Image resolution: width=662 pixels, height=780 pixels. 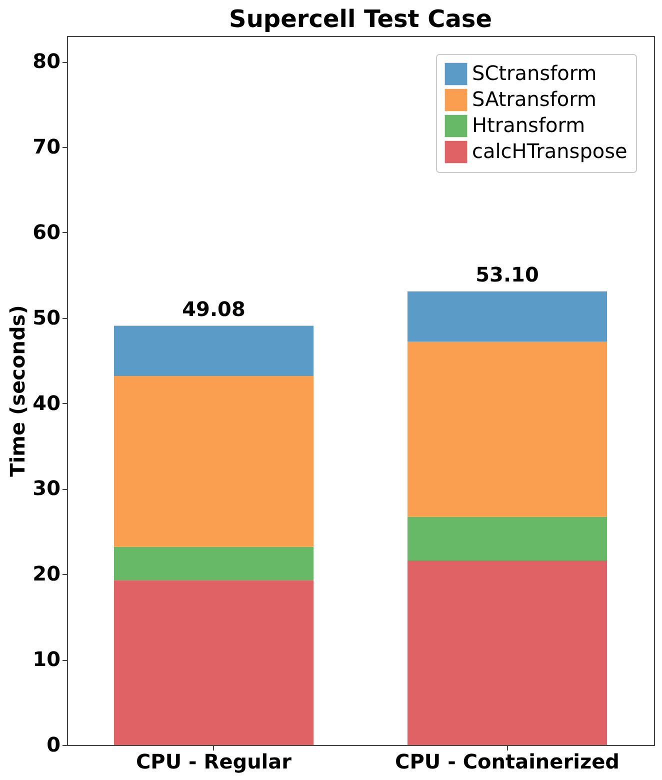 I want to click on chart-title: Supercell Test Case, so click(x=360, y=19).